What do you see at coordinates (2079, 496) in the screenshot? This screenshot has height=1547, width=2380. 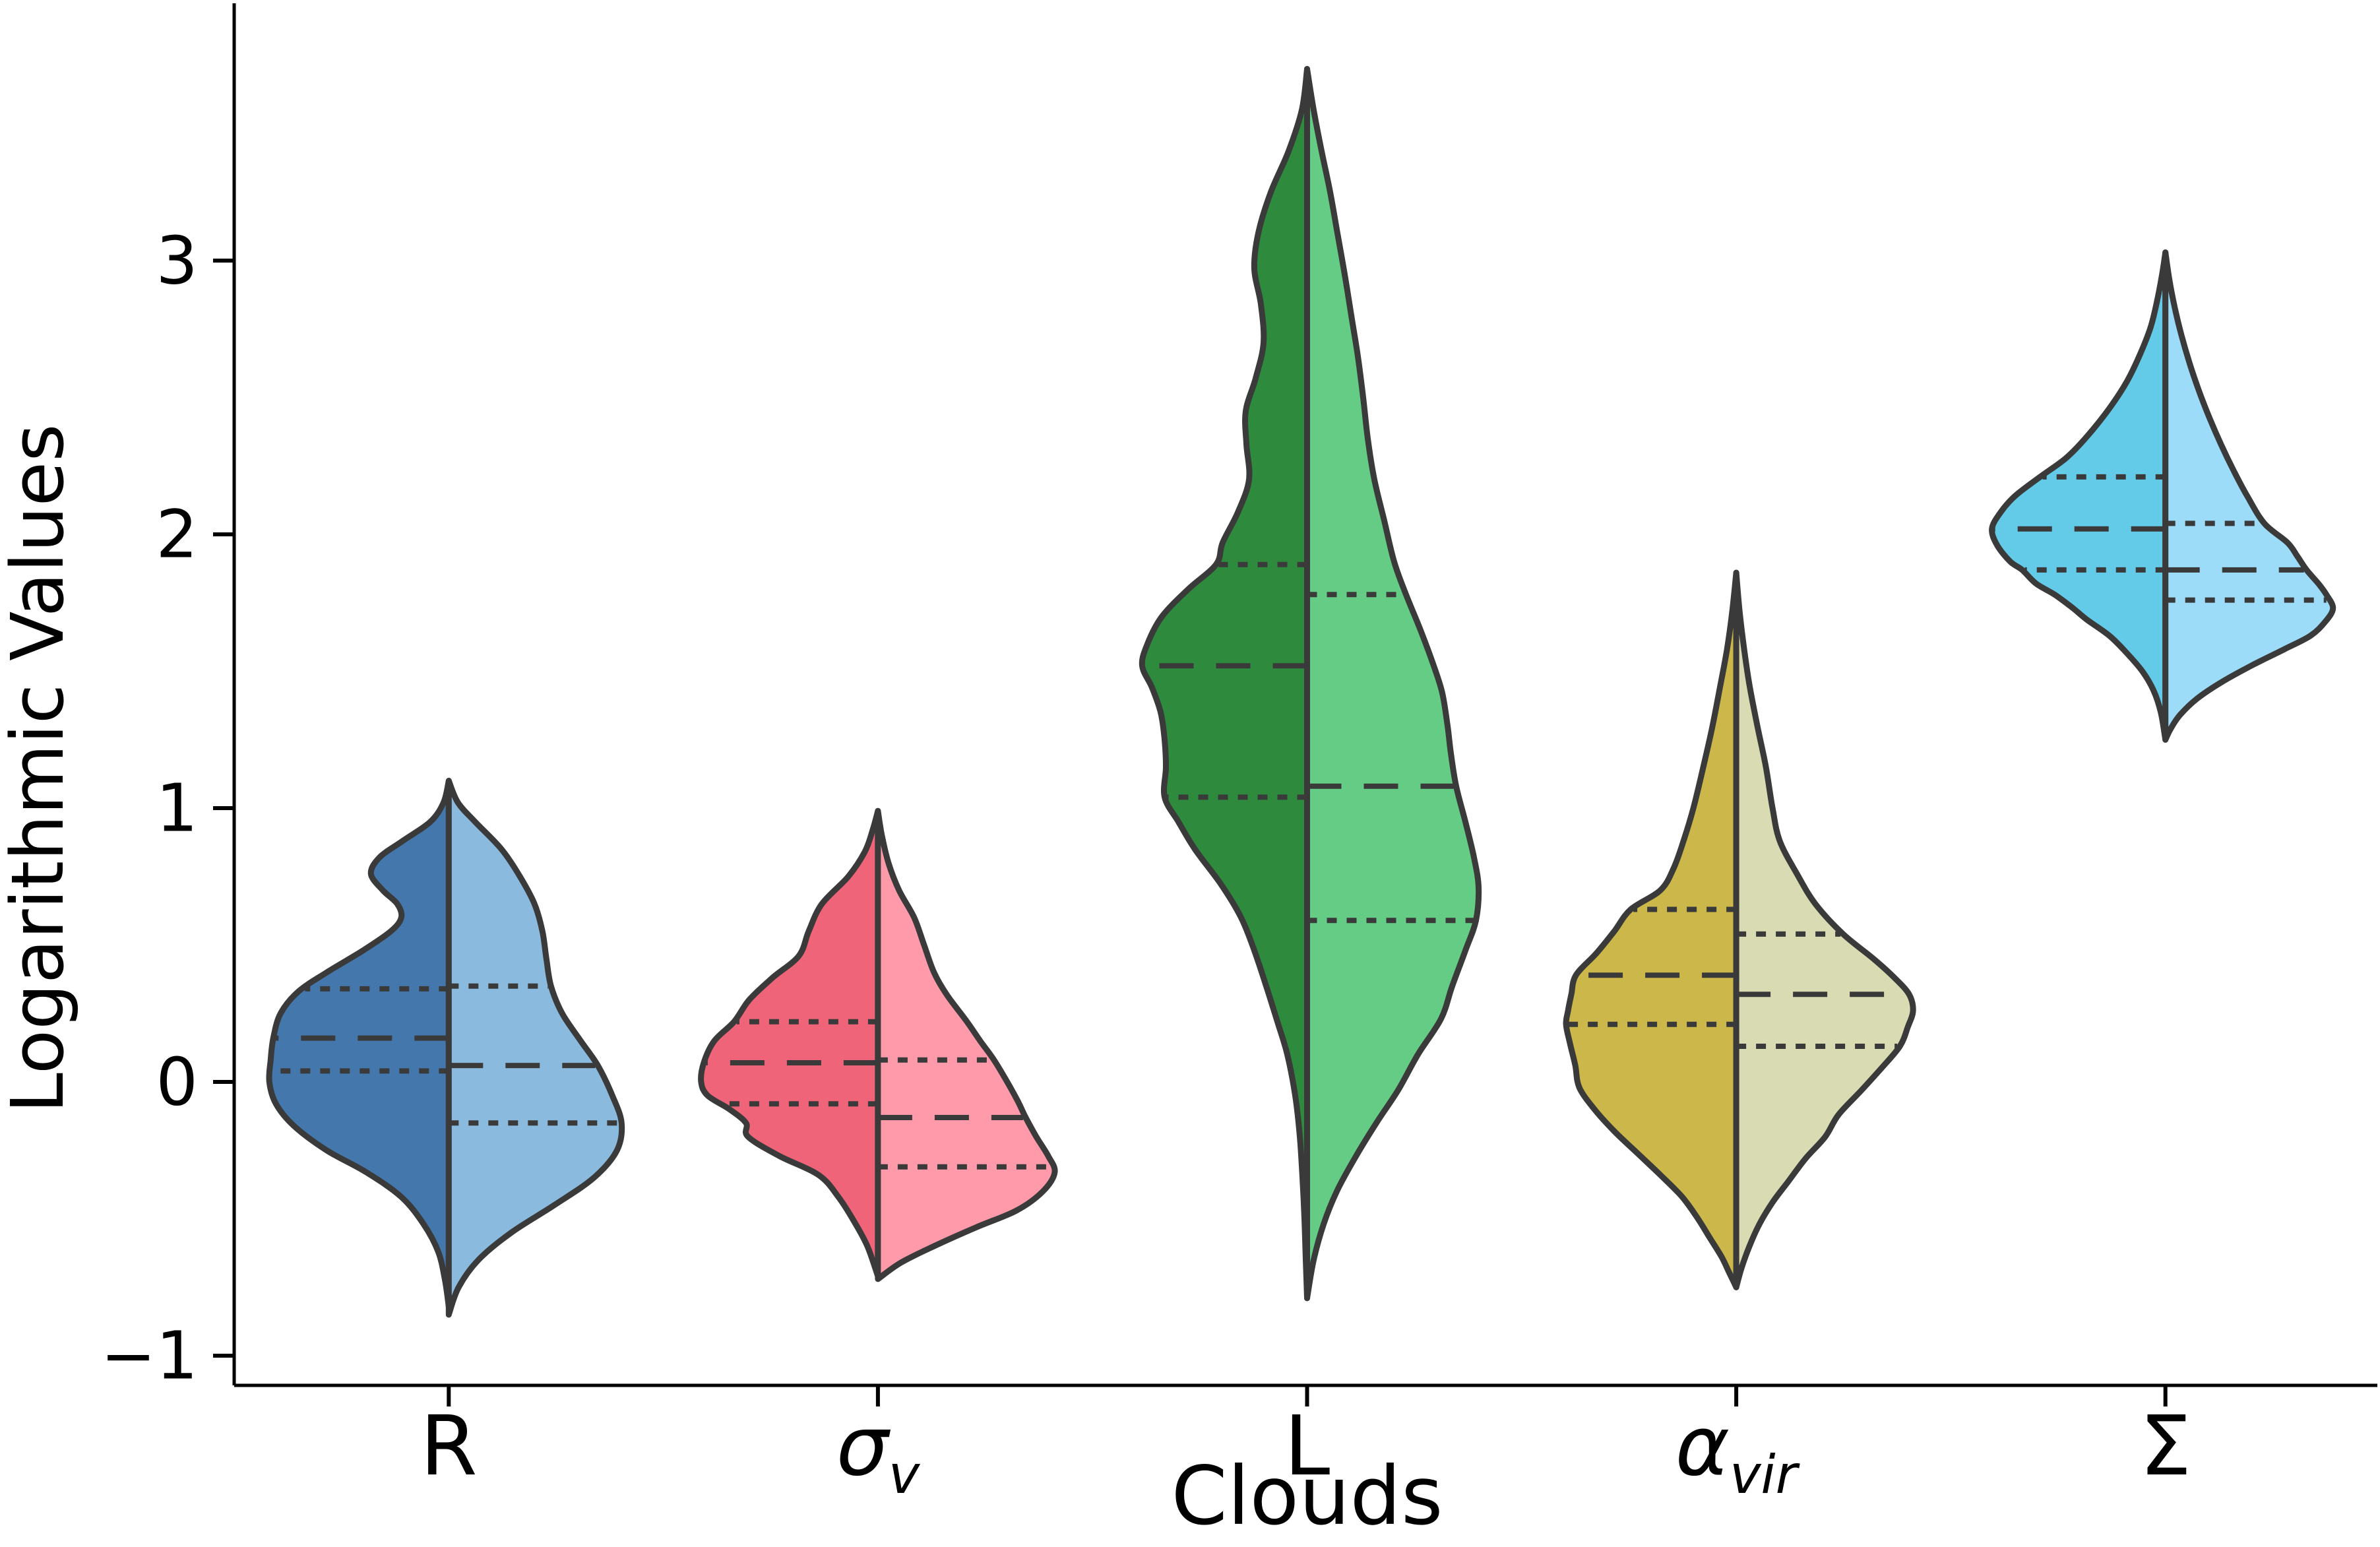 I see `violin-Sigma-left` at bounding box center [2079, 496].